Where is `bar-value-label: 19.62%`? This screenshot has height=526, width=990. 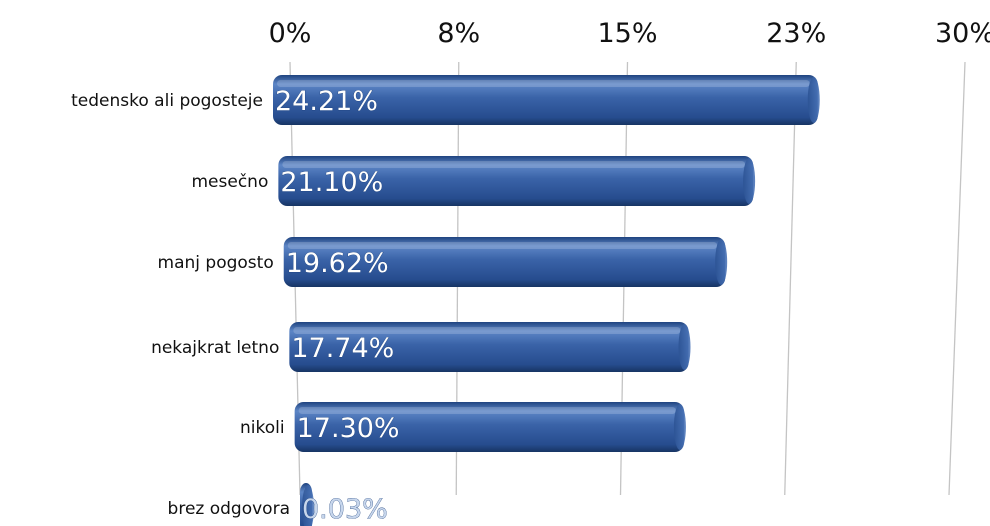
bar-value-label: 19.62% is located at coordinates (337, 263).